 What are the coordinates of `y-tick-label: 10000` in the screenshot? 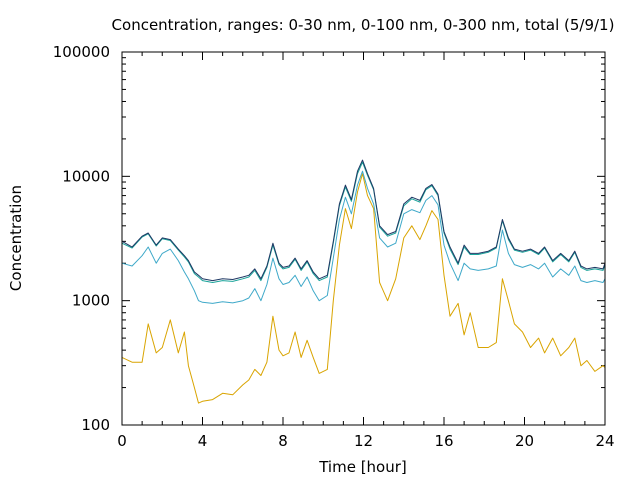 It's located at (86, 176).